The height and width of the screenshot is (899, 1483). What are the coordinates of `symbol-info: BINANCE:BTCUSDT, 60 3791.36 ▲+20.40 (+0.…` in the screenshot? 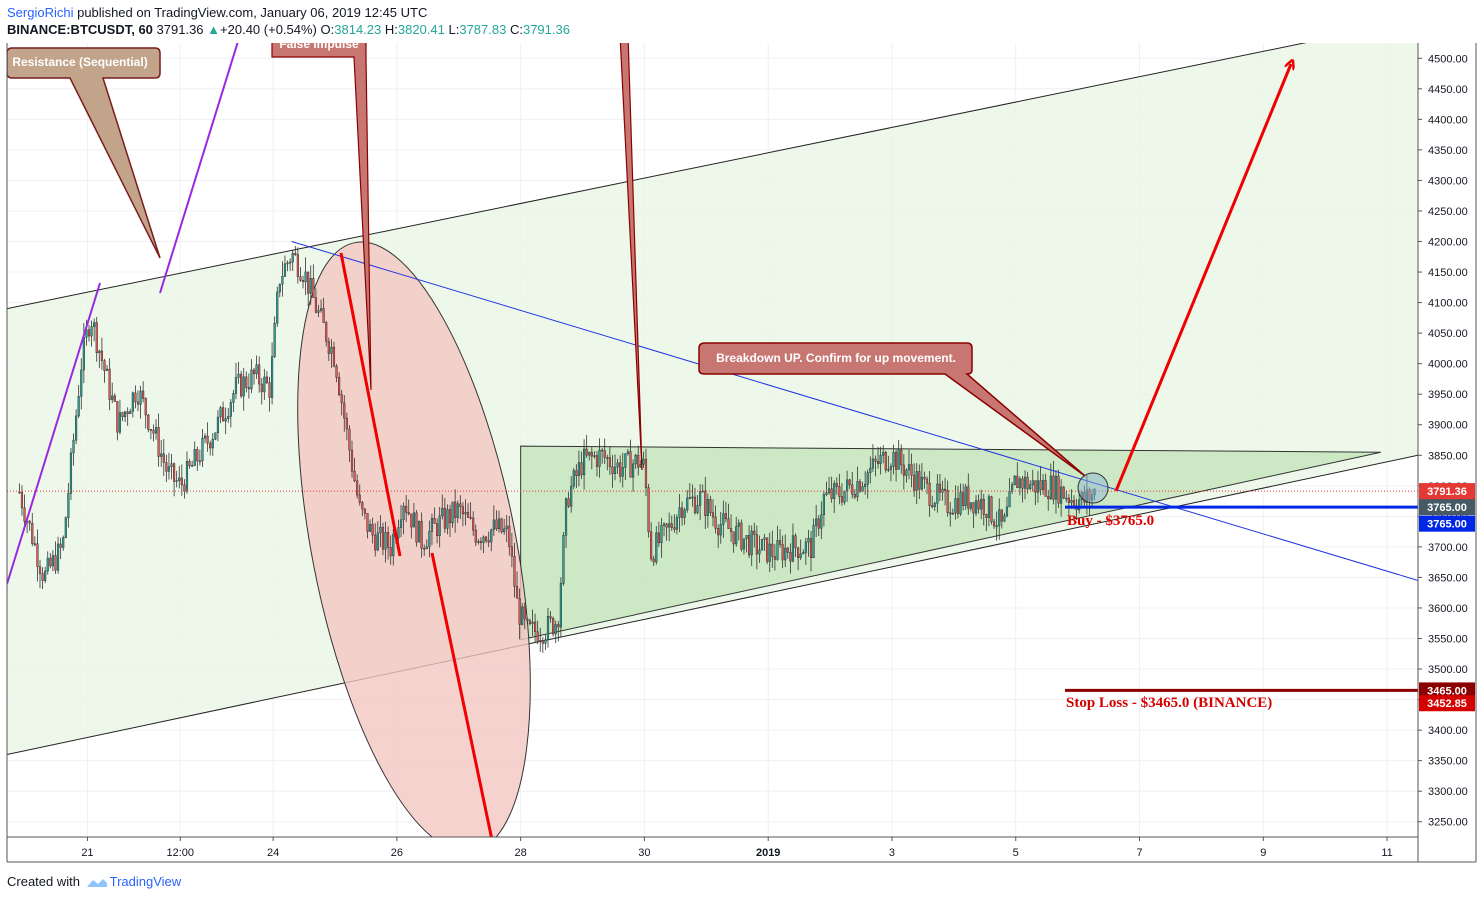 It's located at (288, 29).